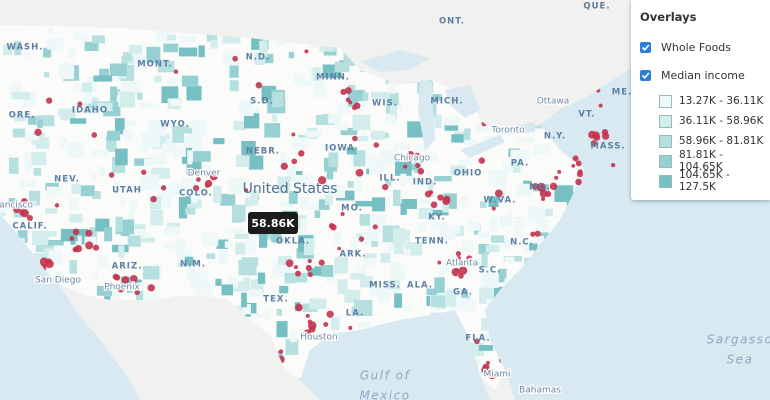 This screenshot has height=400, width=770. I want to click on water, so click(395, 355).